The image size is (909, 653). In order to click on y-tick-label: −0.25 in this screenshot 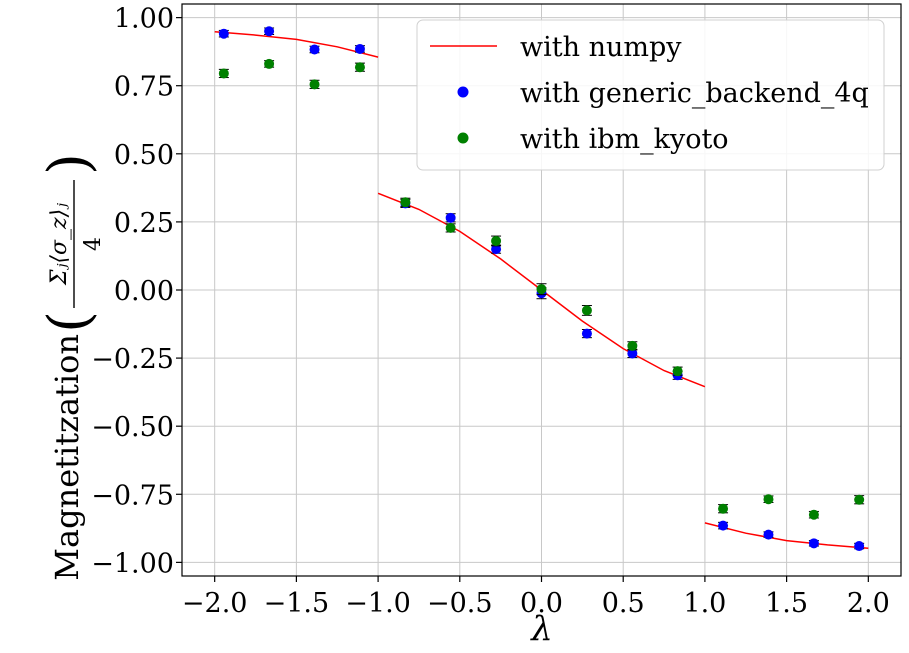, I will do `click(132, 359)`.